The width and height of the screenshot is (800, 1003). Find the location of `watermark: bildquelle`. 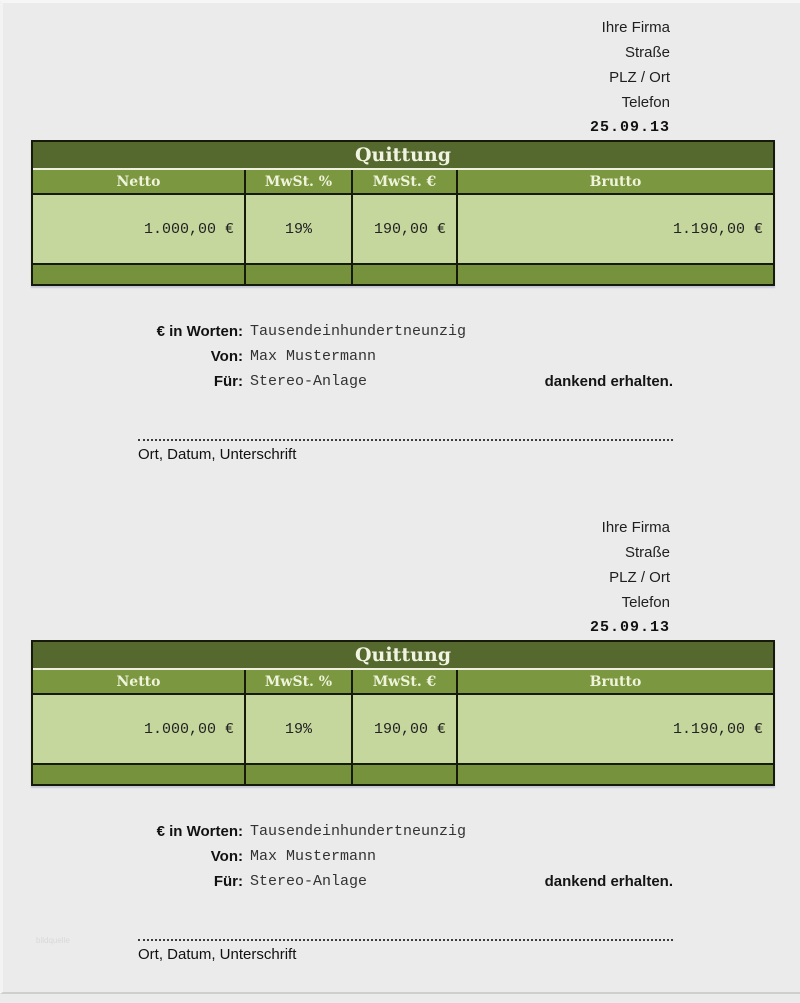

watermark: bildquelle is located at coordinates (53, 940).